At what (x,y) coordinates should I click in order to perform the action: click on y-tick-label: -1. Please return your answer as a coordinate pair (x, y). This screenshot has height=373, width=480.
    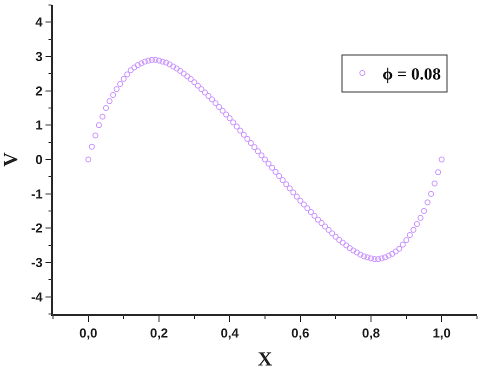
    Looking at the image, I should click on (37, 194).